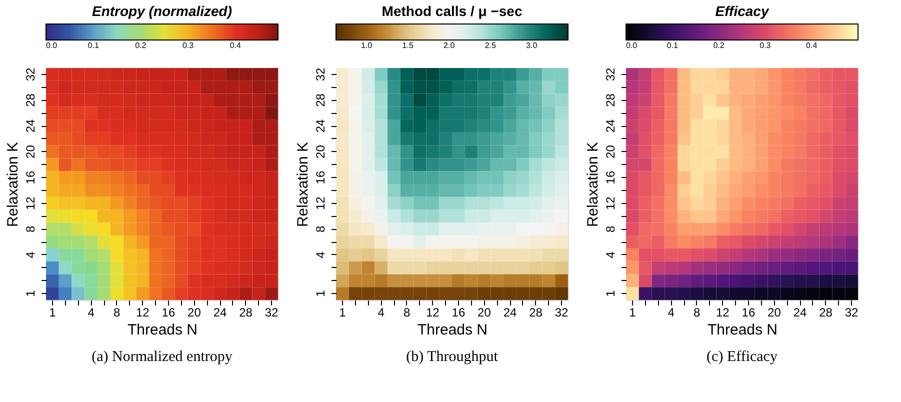  Describe the element at coordinates (450, 45) in the screenshot. I see `color-bar-label: 2.0` at that location.